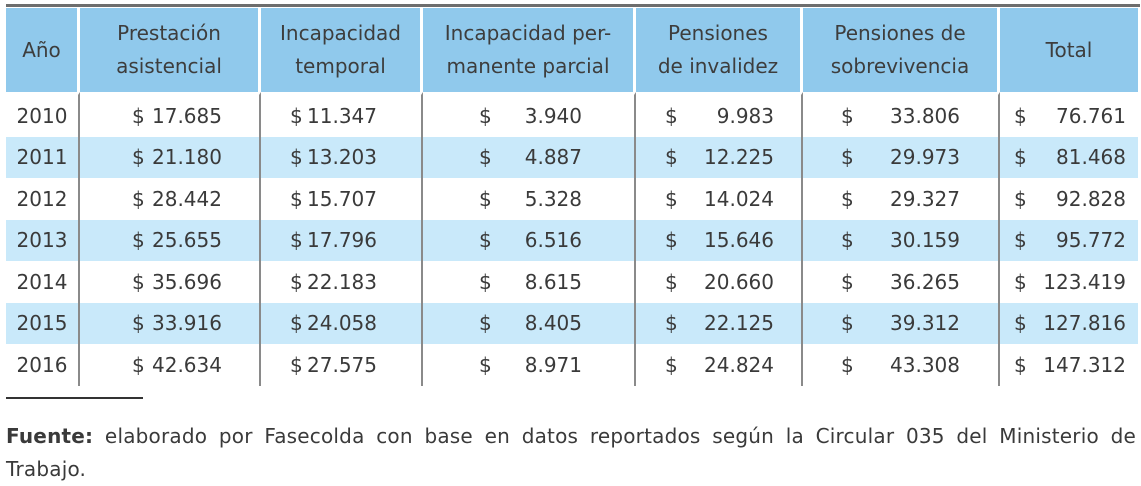 The image size is (1141, 486). I want to click on value-cell: $8.971, so click(529, 365).